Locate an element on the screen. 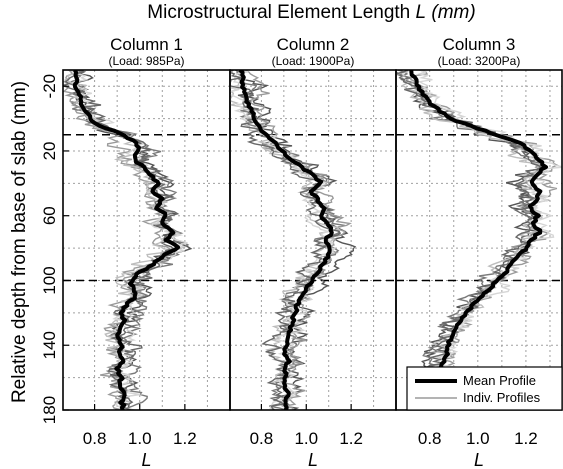  y-axis: -20 20 60 100 140 180 is located at coordinates (54, 249).